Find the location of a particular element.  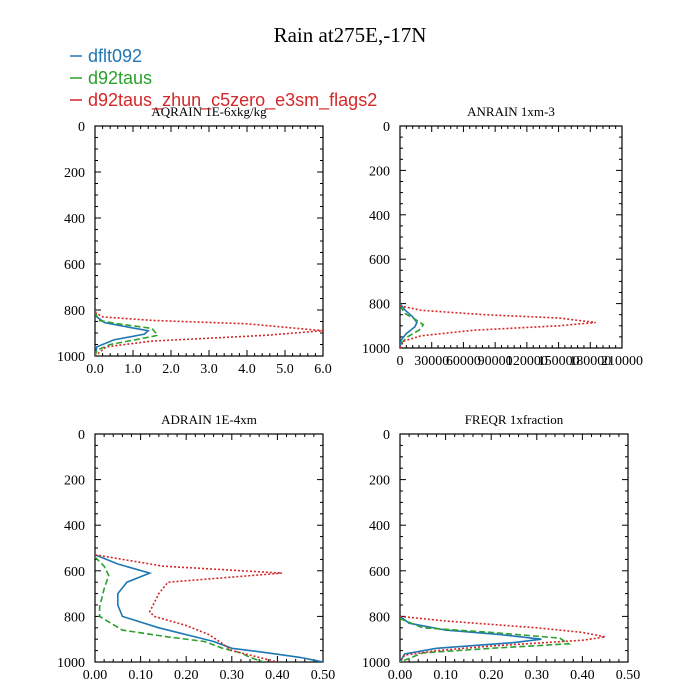

x-tick-label: 3.0 is located at coordinates (209, 369).